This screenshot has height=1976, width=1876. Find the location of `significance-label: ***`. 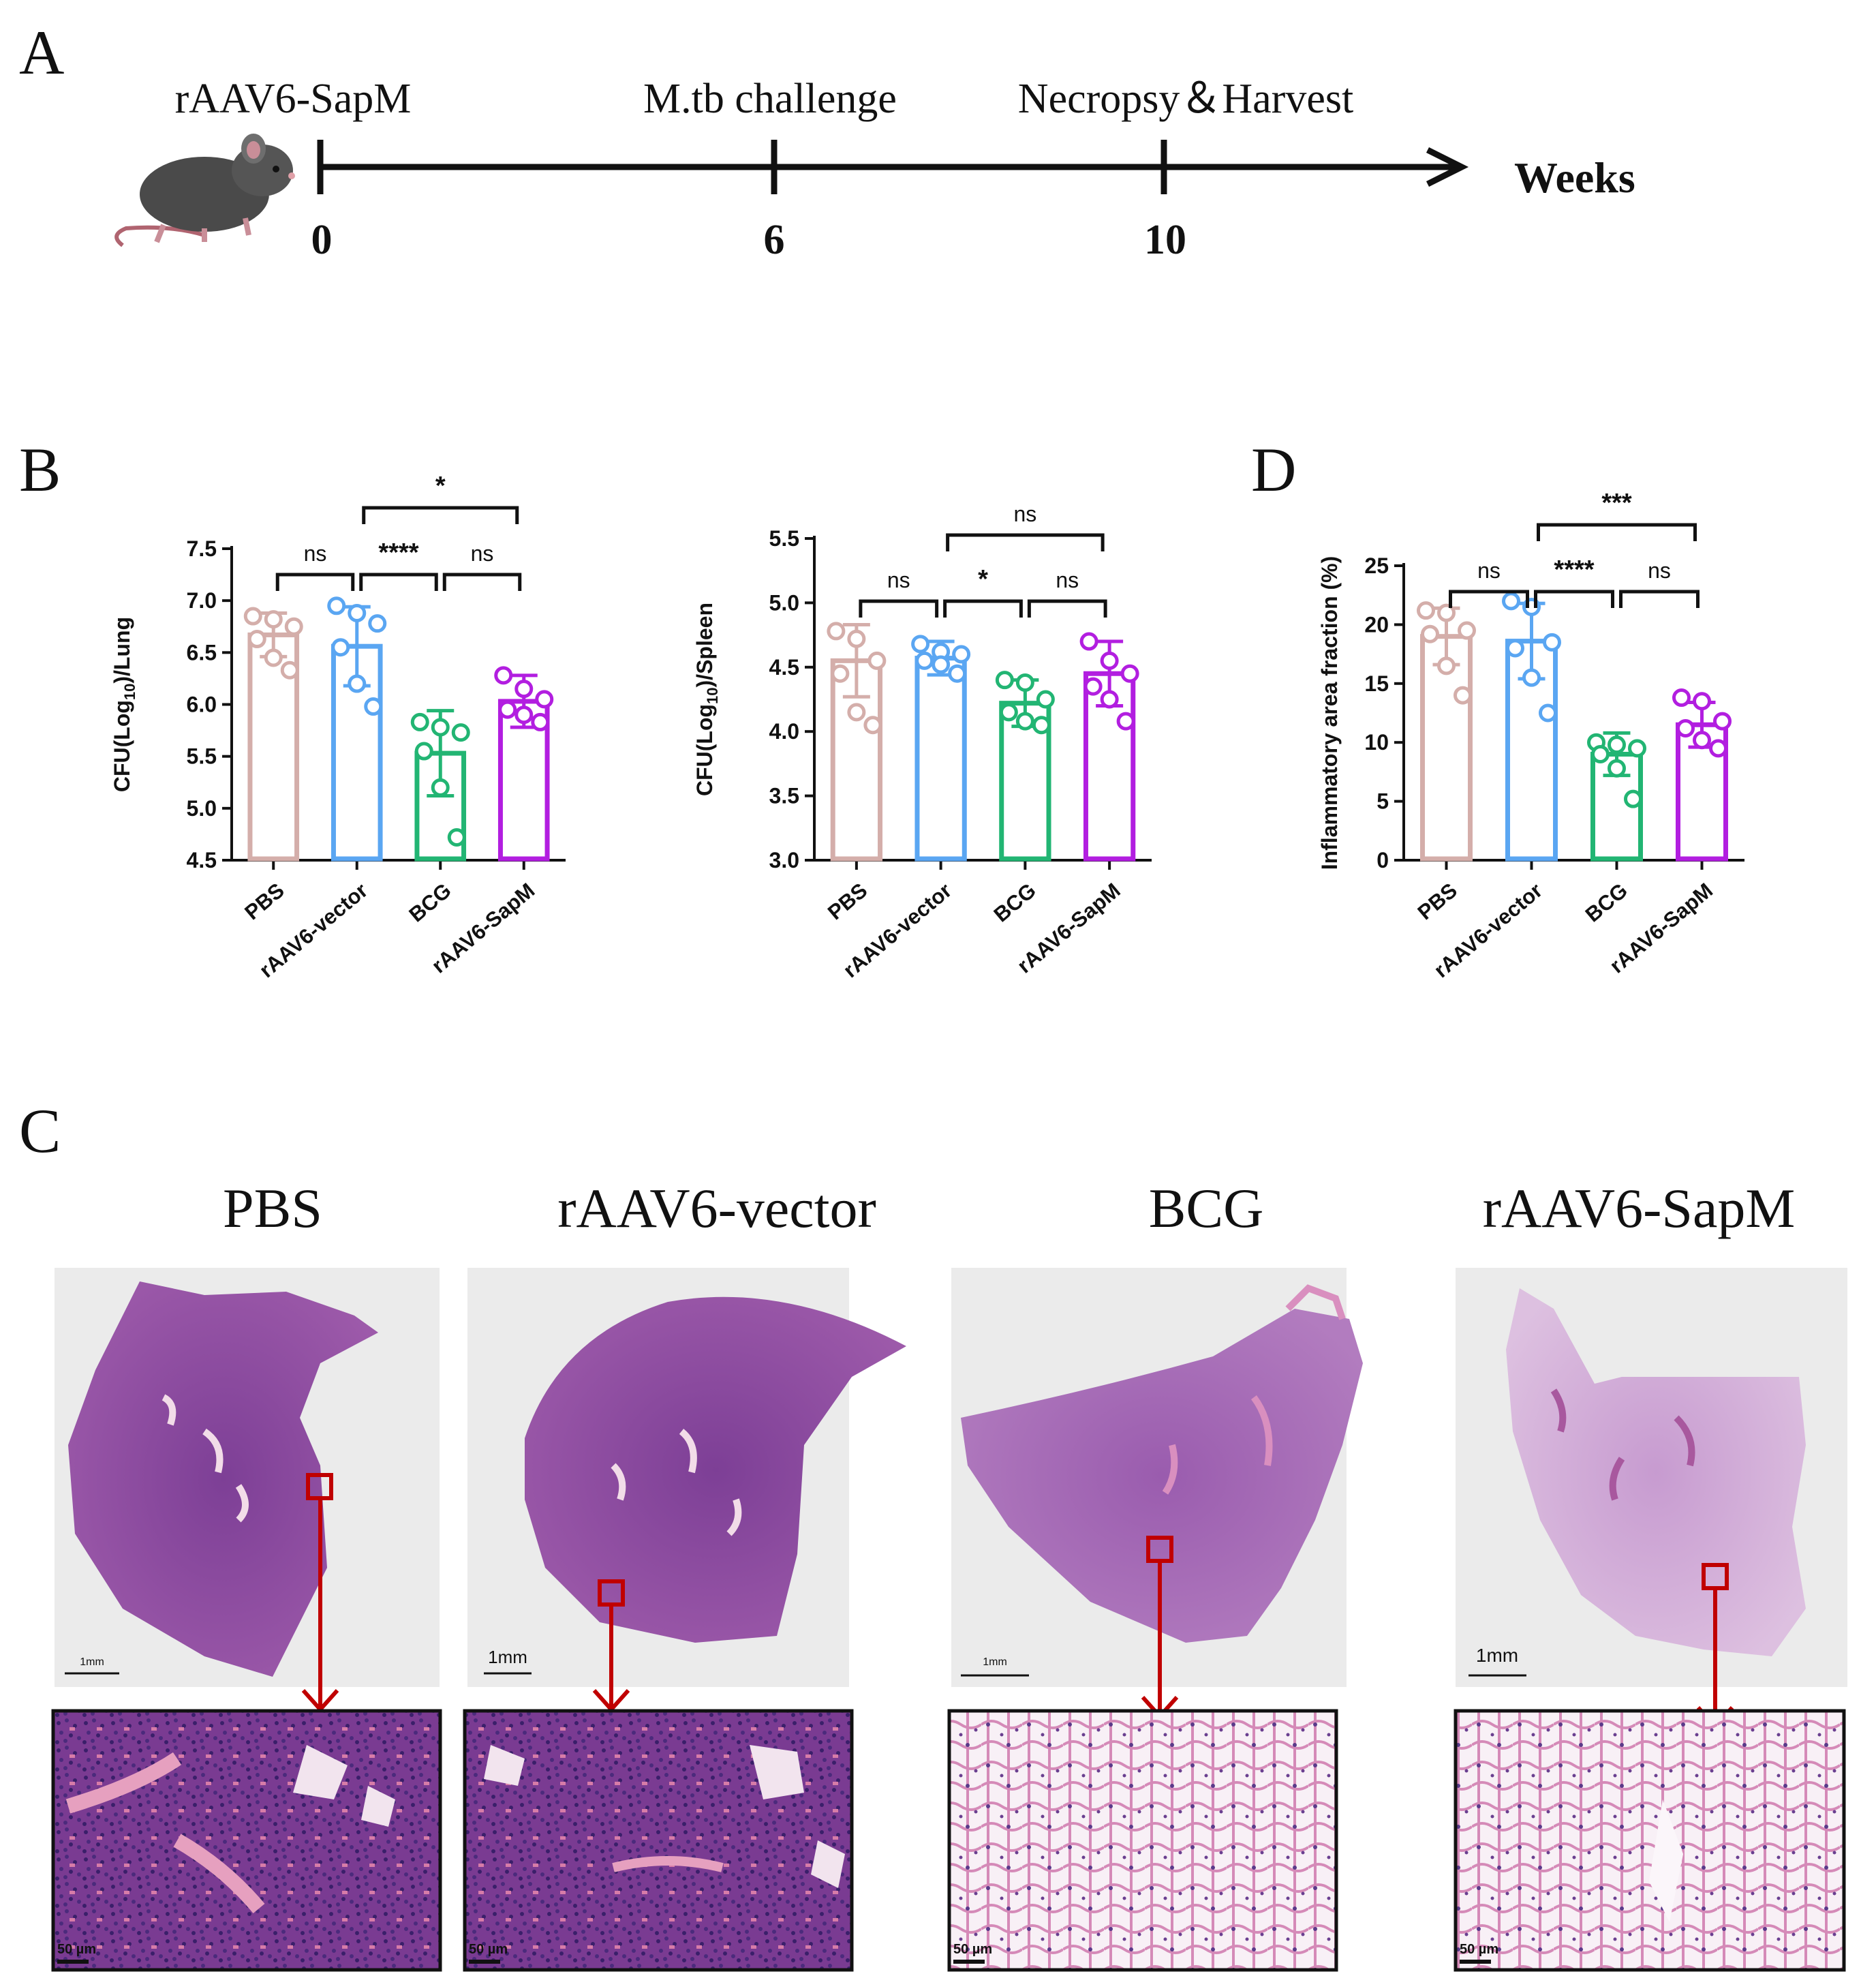

significance-label: *** is located at coordinates (1616, 503).